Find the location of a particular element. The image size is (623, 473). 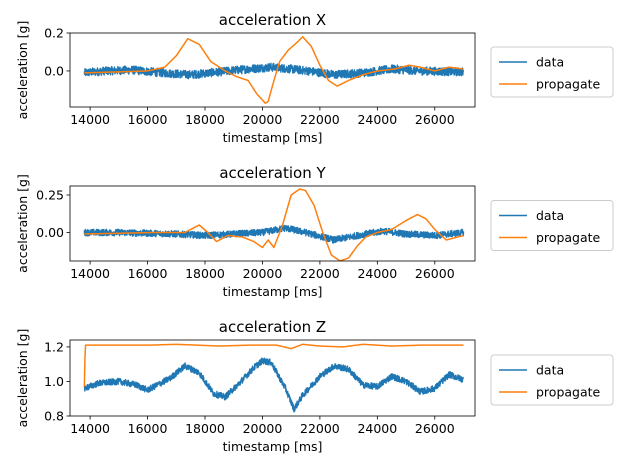

chart-title: acceleration Z is located at coordinates (272, 327).